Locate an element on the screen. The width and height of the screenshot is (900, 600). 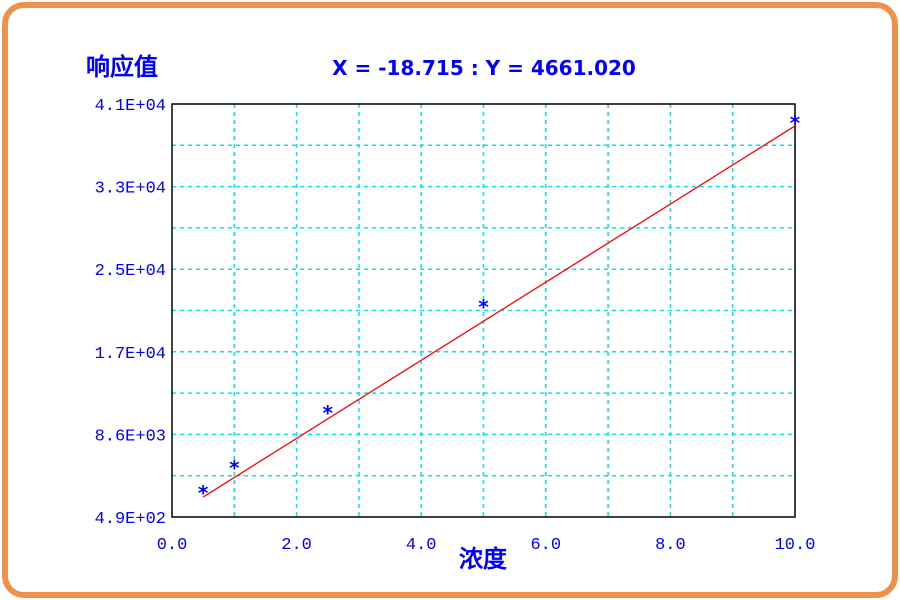
y-tick-label: 4.9E+02 is located at coordinates (130, 519).